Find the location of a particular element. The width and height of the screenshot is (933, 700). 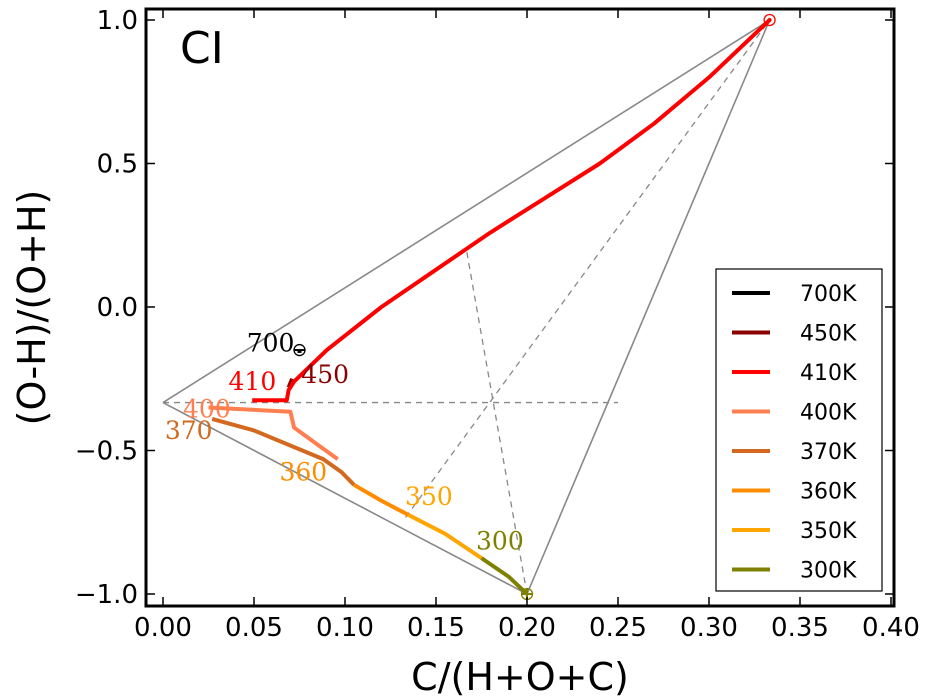

x-tick-label-6: 0.30 is located at coordinates (709, 628).